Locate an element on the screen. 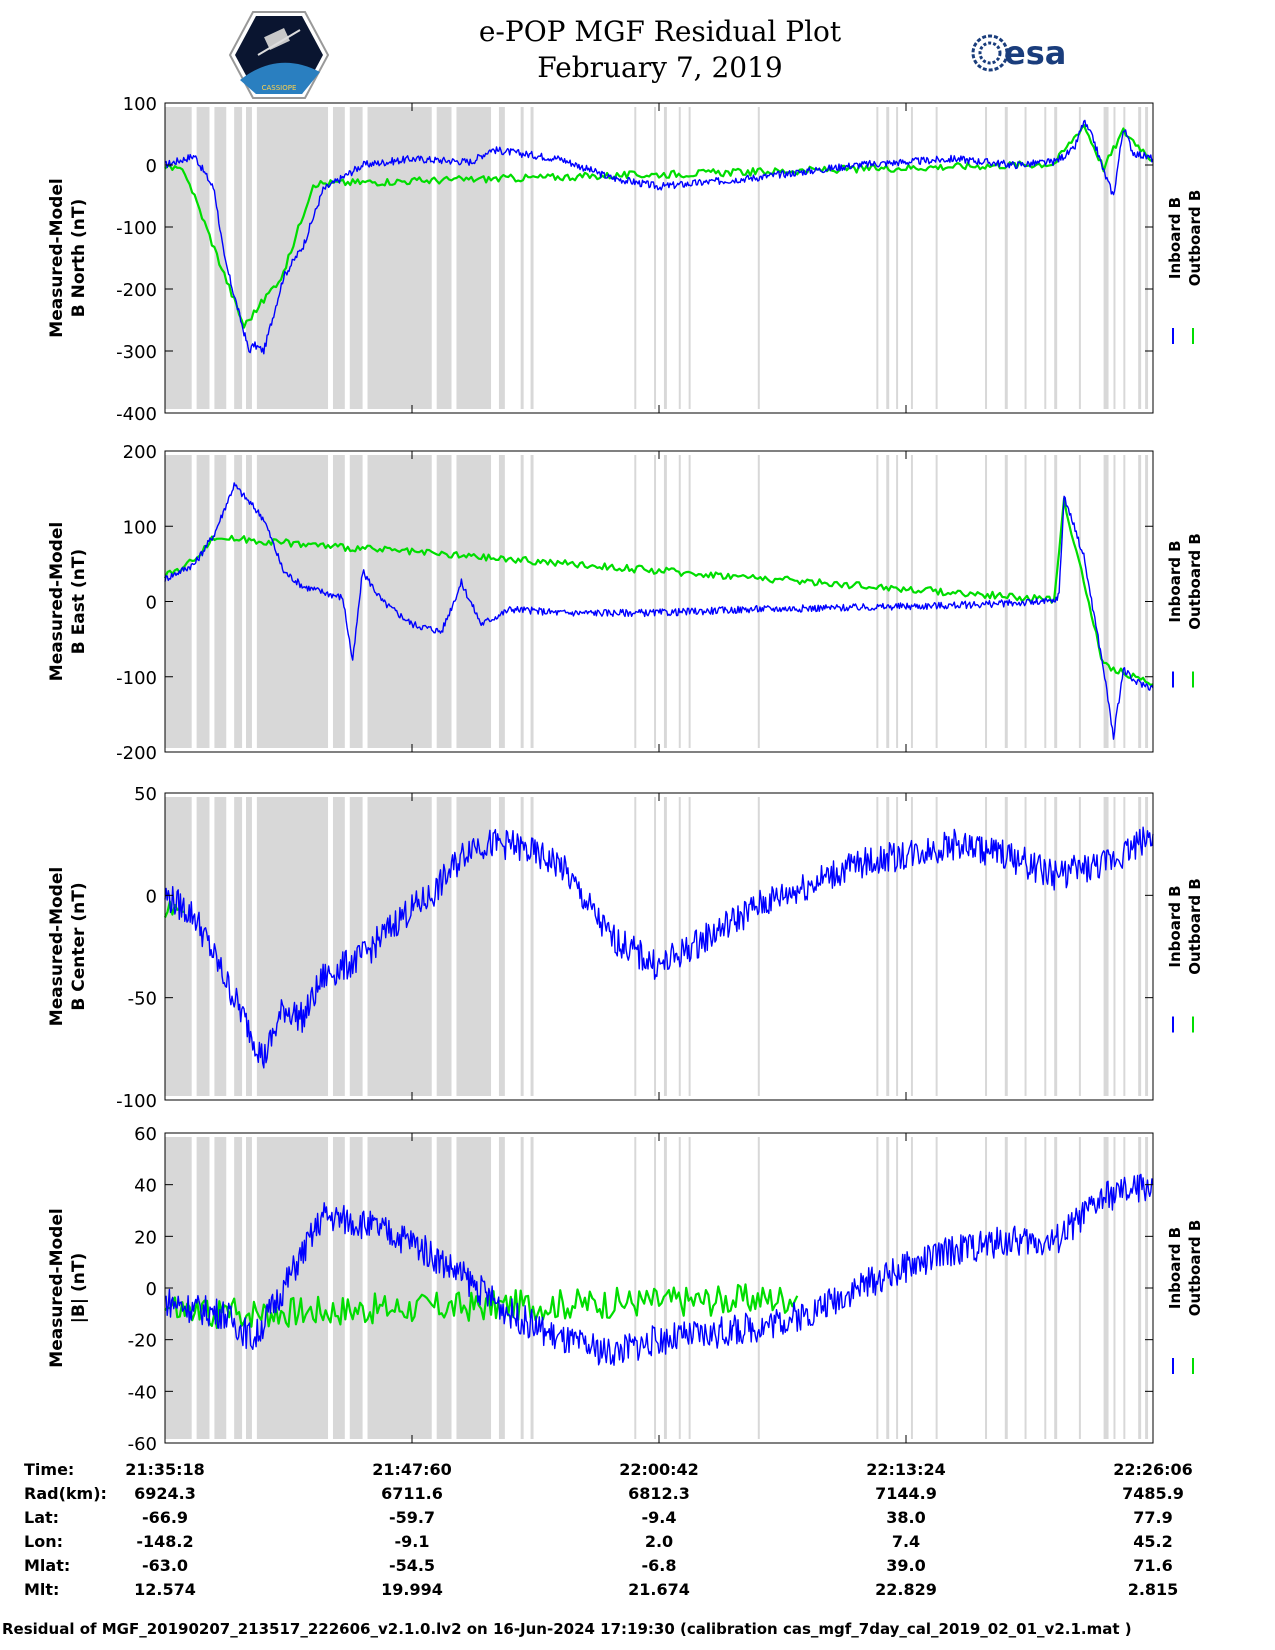 This screenshot has width=1275, height=1650. series-inboard-line is located at coordinates (659, 611).